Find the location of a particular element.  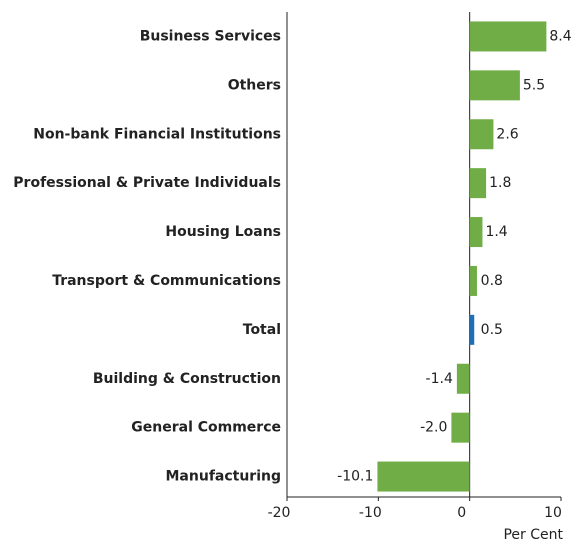

category-label: Building & Construction is located at coordinates (187, 379).